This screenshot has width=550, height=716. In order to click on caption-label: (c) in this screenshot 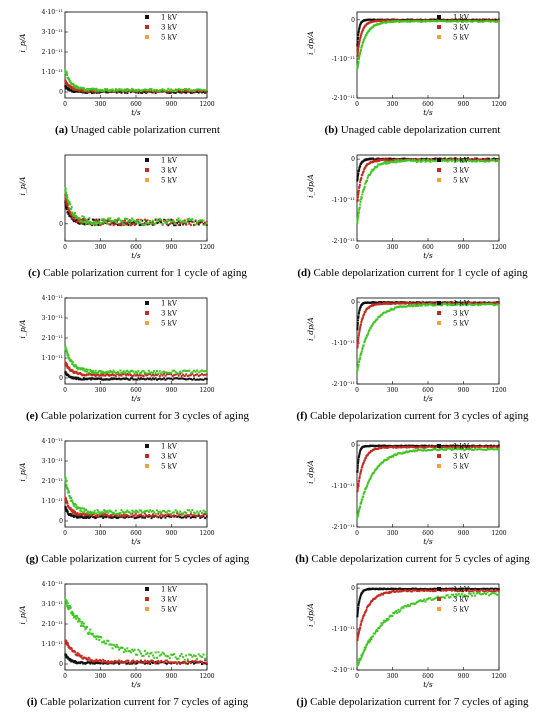, I will do `click(34, 273)`.